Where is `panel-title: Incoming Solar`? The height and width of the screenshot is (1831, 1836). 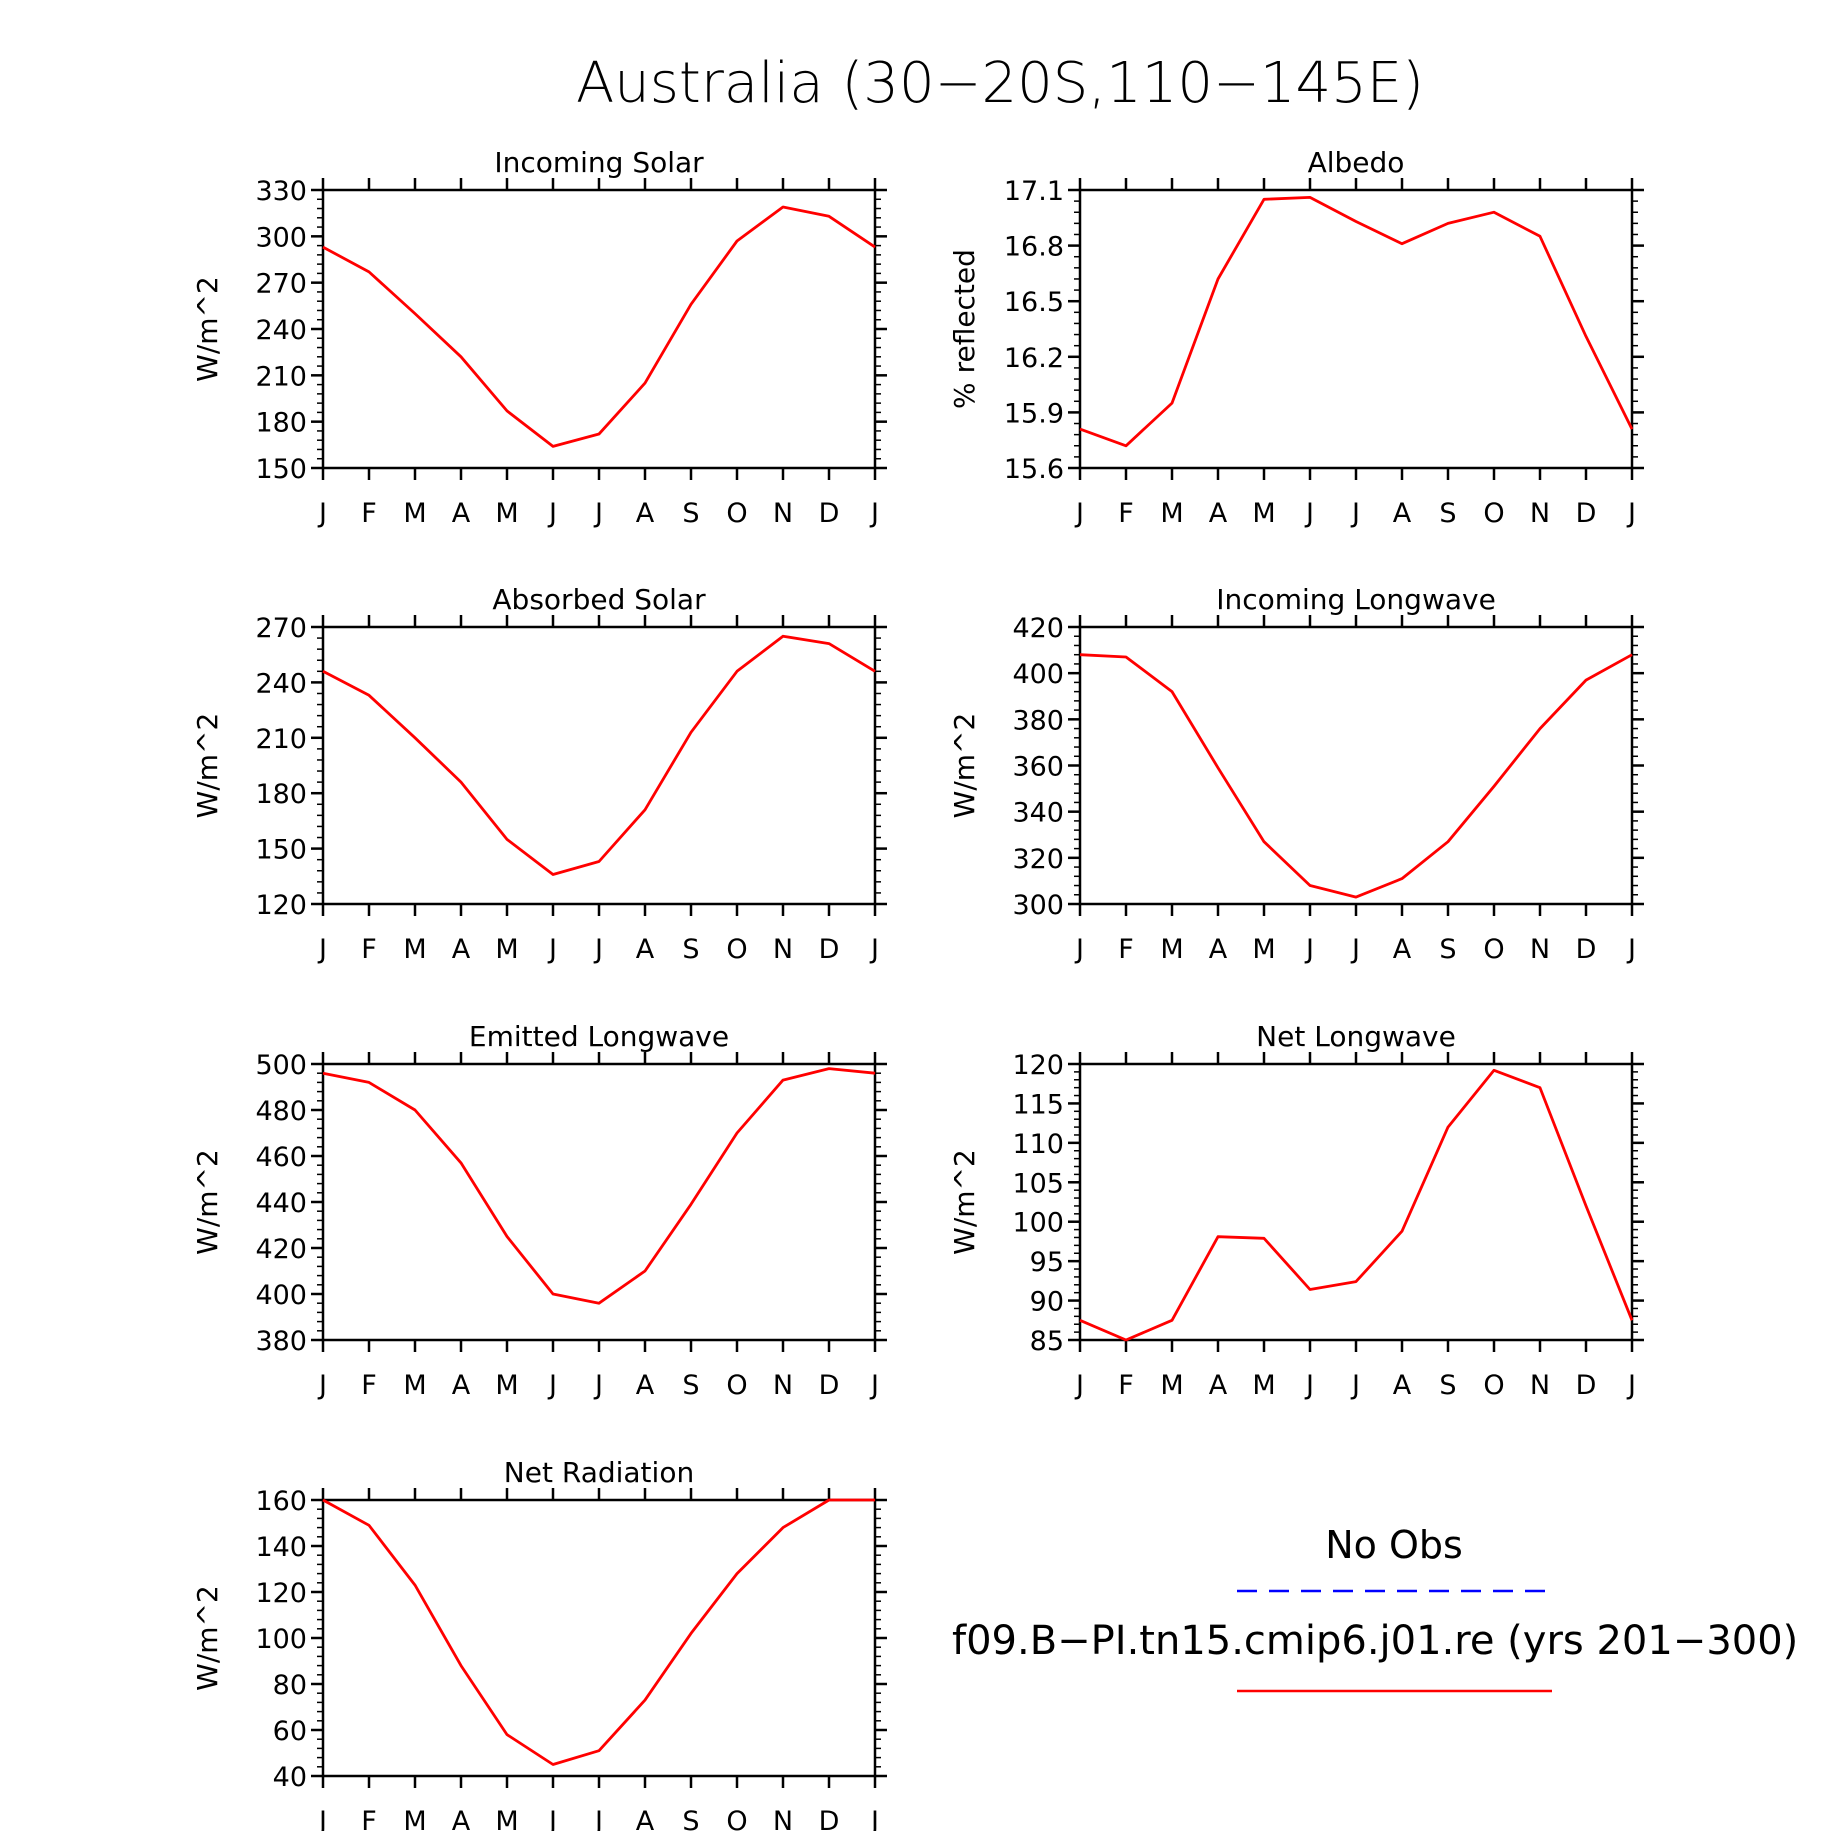 panel-title: Incoming Solar is located at coordinates (599, 162).